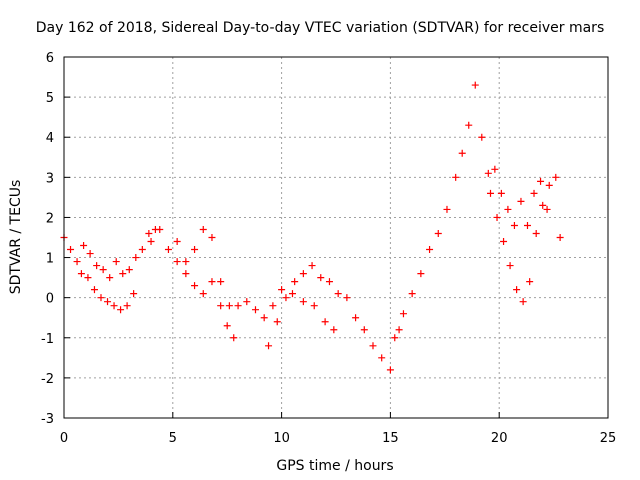 The image size is (640, 480). What do you see at coordinates (47, 379) in the screenshot?
I see `y-tick-label: -2` at bounding box center [47, 379].